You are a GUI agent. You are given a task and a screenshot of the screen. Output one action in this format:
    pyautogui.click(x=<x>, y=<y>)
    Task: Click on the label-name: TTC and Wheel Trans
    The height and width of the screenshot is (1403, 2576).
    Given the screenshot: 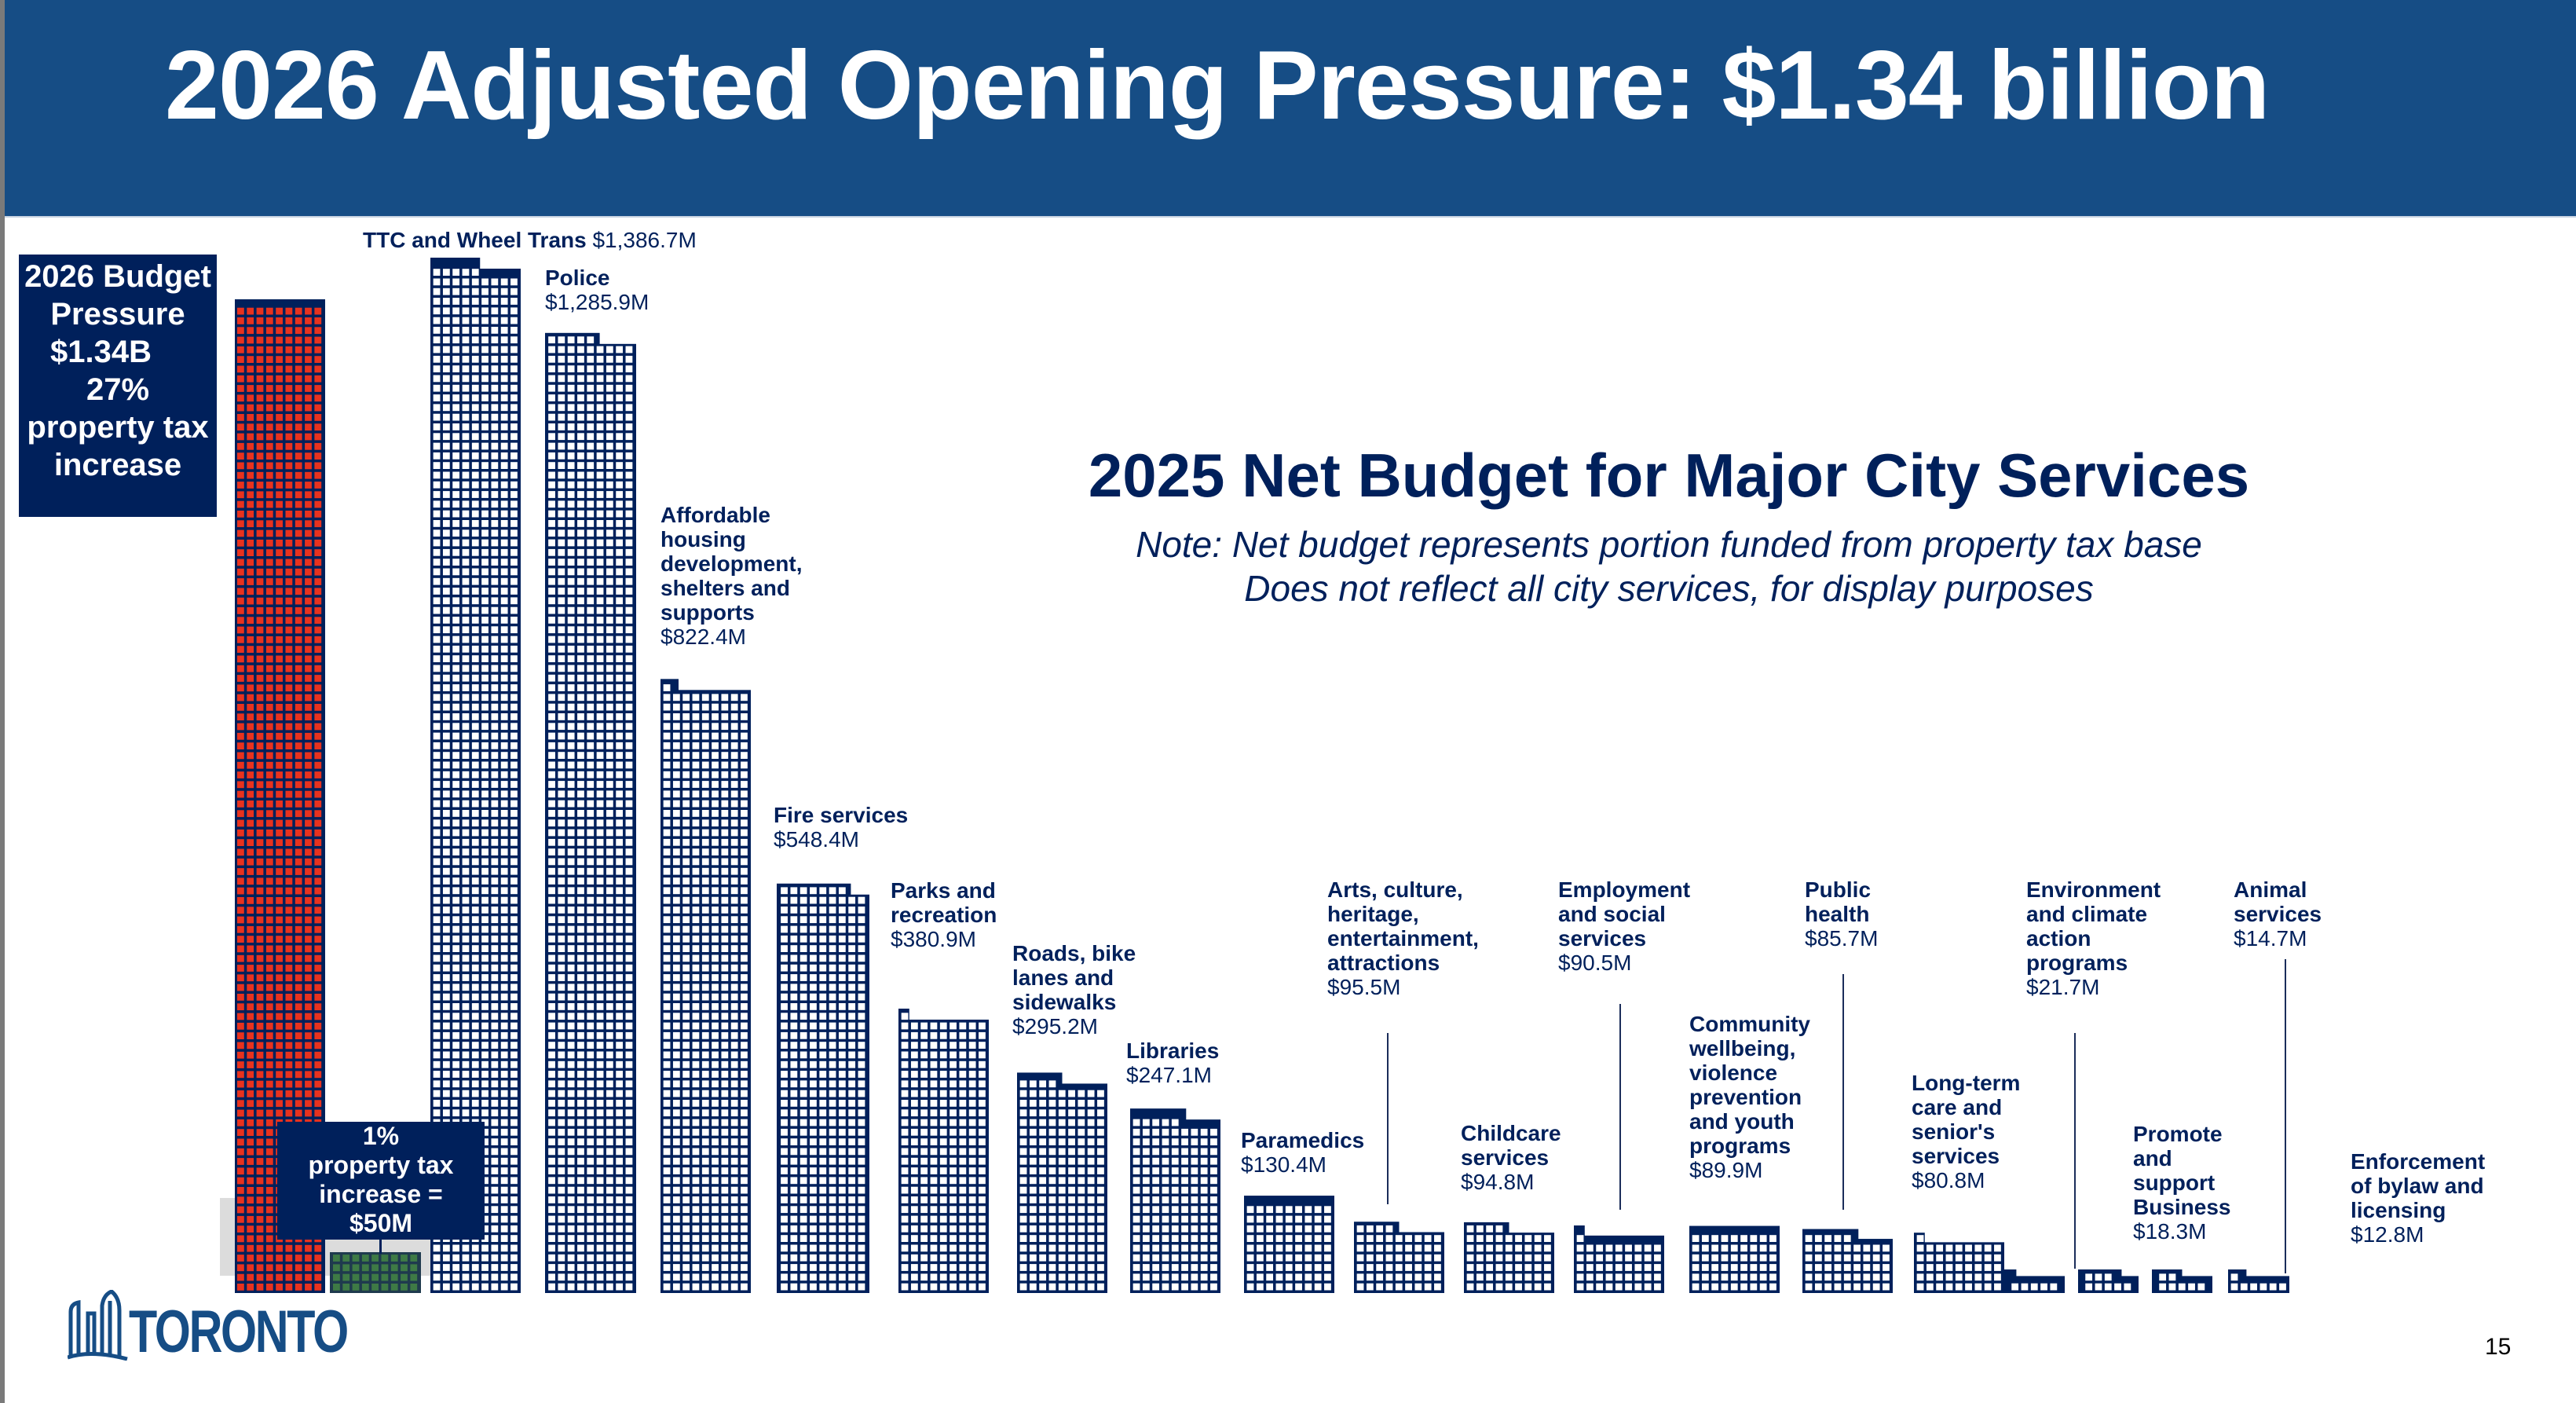 What is the action you would take?
    pyautogui.click(x=475, y=240)
    